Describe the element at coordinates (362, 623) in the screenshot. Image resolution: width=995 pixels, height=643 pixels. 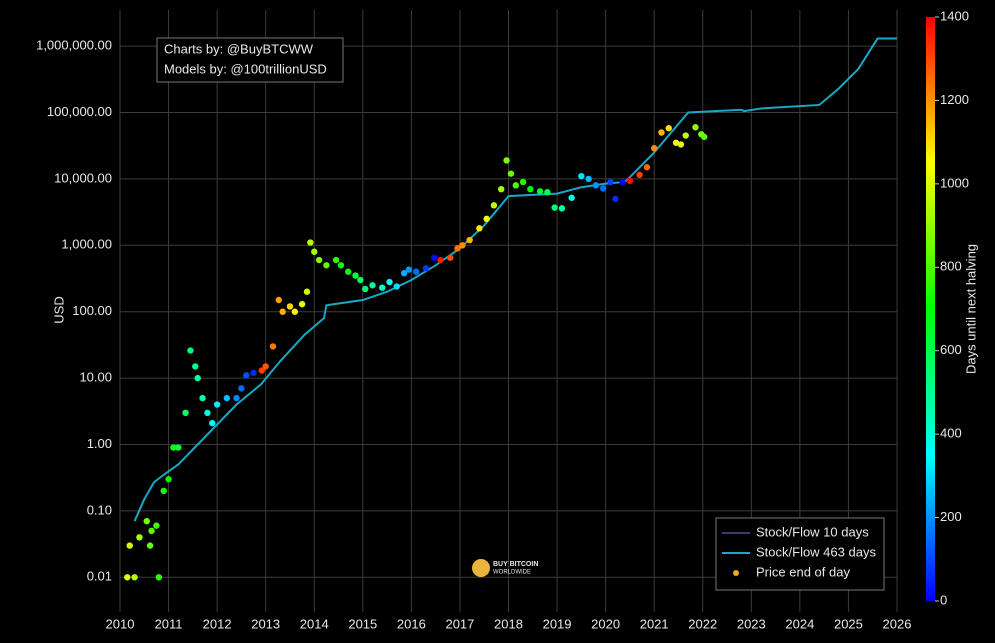
I see `x-tick-label: 2015` at that location.